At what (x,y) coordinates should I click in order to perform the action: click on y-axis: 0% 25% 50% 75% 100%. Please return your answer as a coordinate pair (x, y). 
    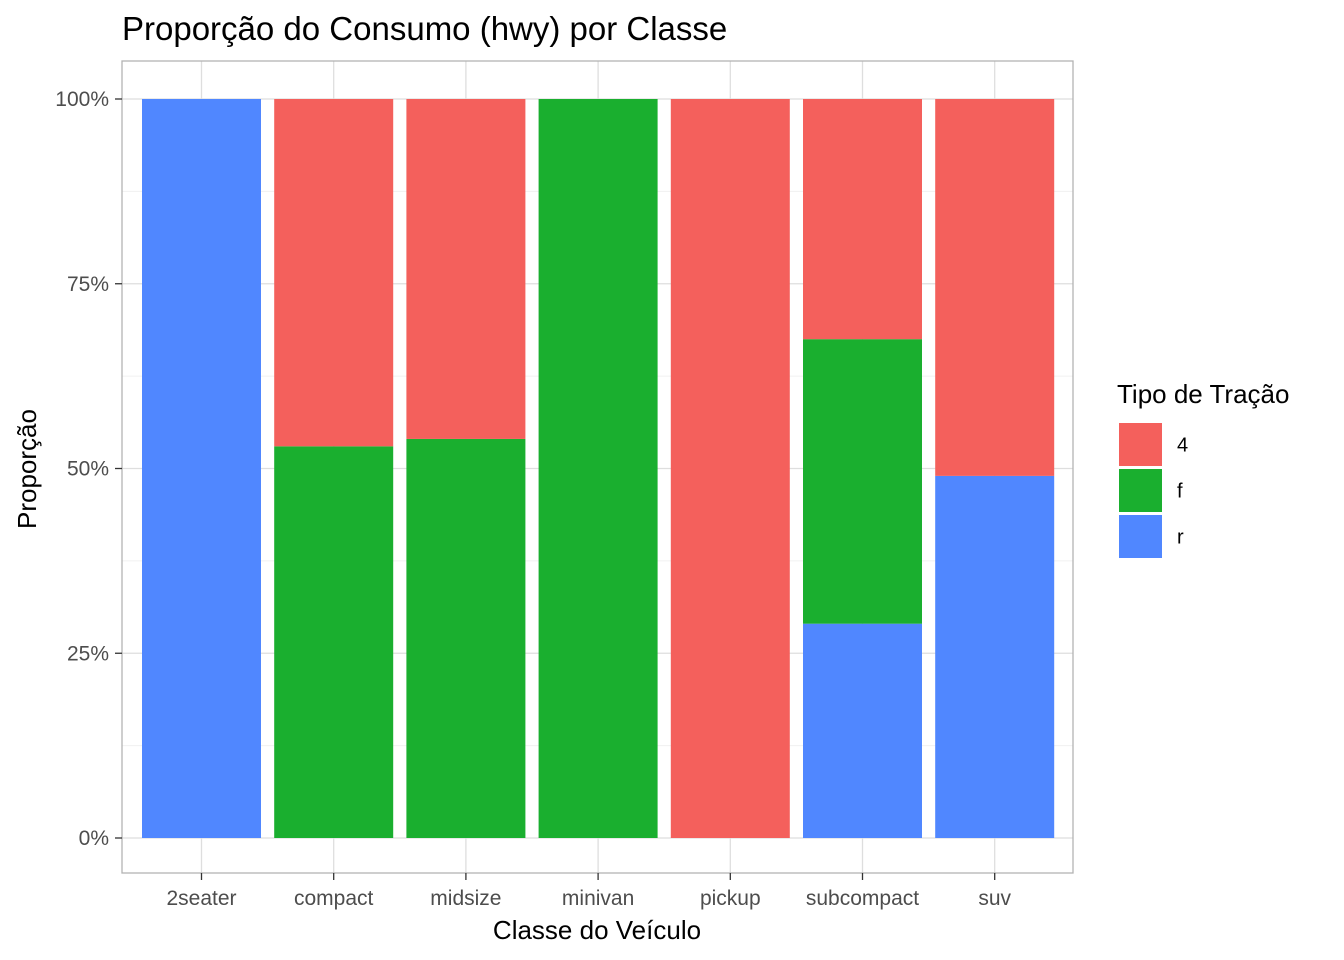
    Looking at the image, I should click on (88, 469).